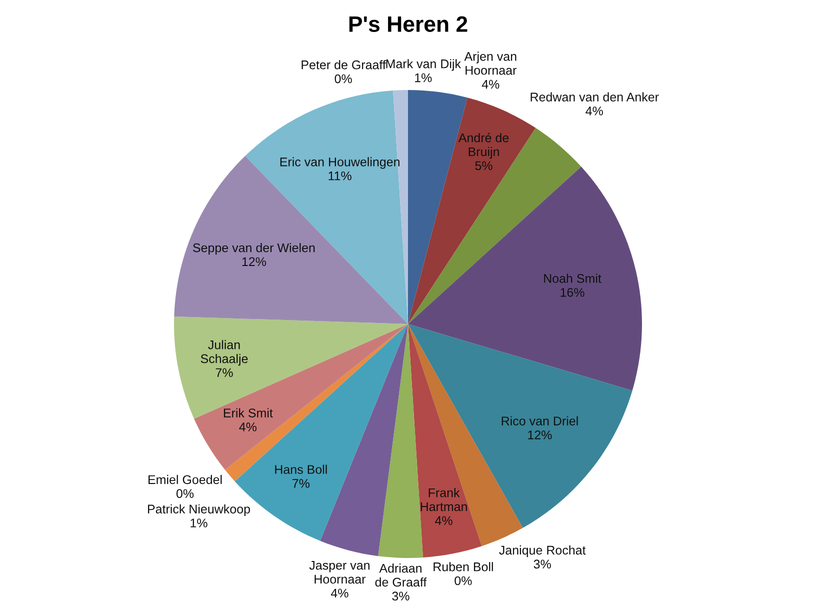 The height and width of the screenshot is (609, 817). Describe the element at coordinates (483, 165) in the screenshot. I see `data-label: 5%` at that location.